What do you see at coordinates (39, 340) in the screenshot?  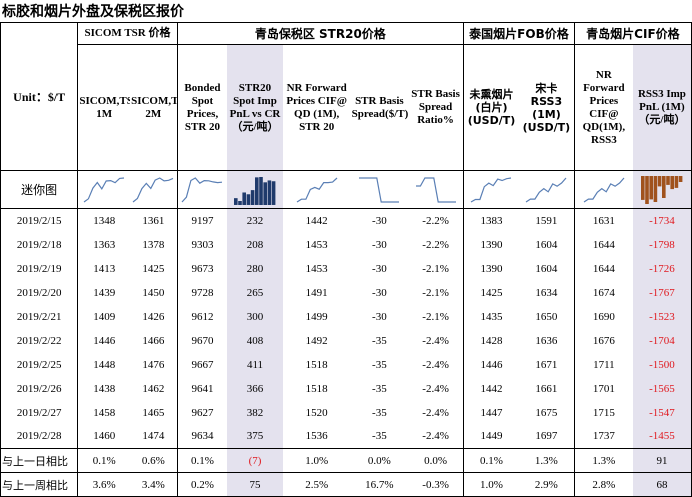 I see `row-date: 2019/2/22` at bounding box center [39, 340].